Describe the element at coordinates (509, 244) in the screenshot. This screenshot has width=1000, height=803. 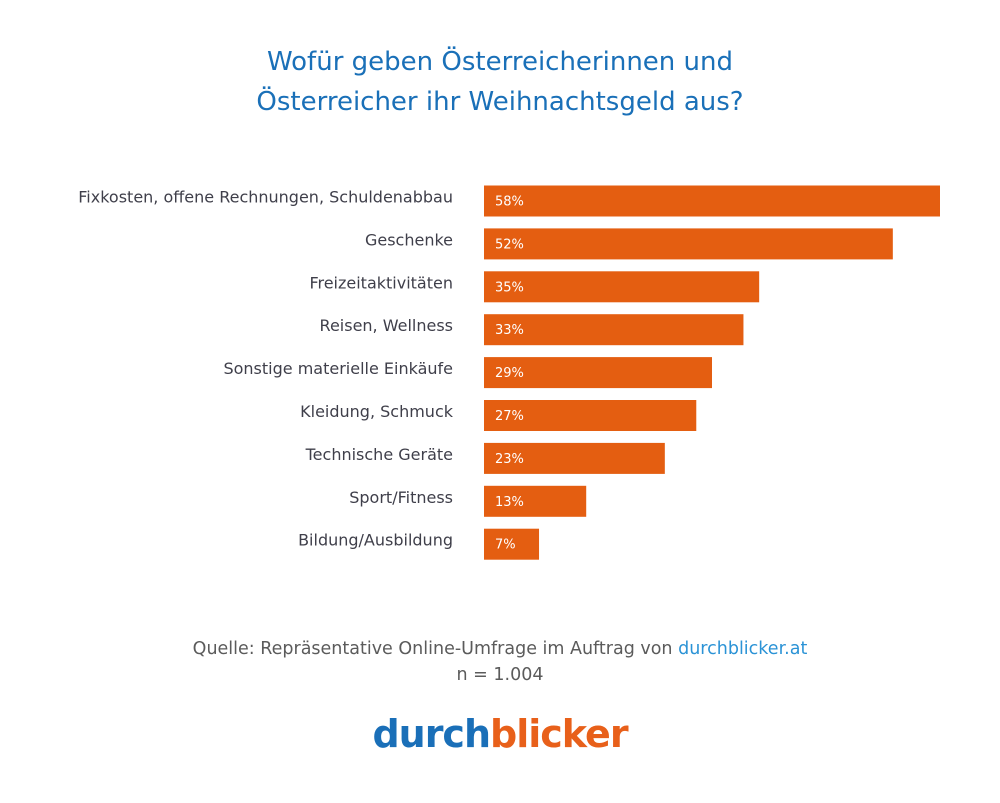
I see `bar-value-label: 52%` at that location.